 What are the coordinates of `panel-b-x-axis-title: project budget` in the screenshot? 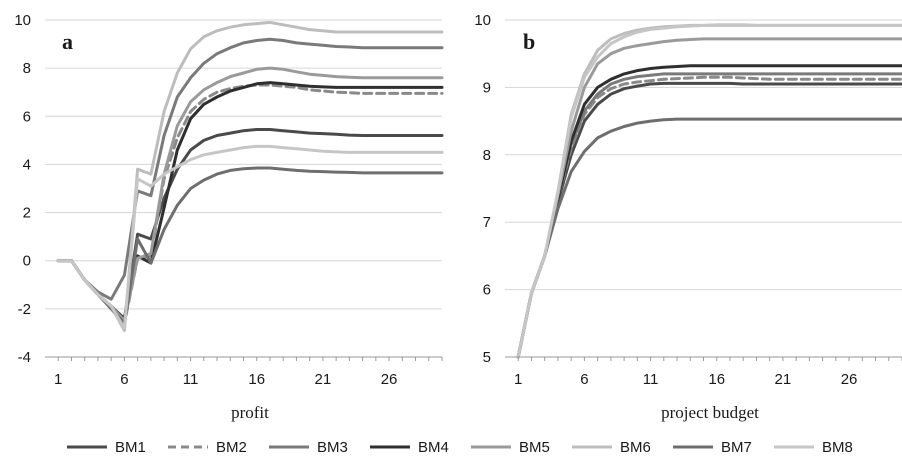 It's located at (710, 412).